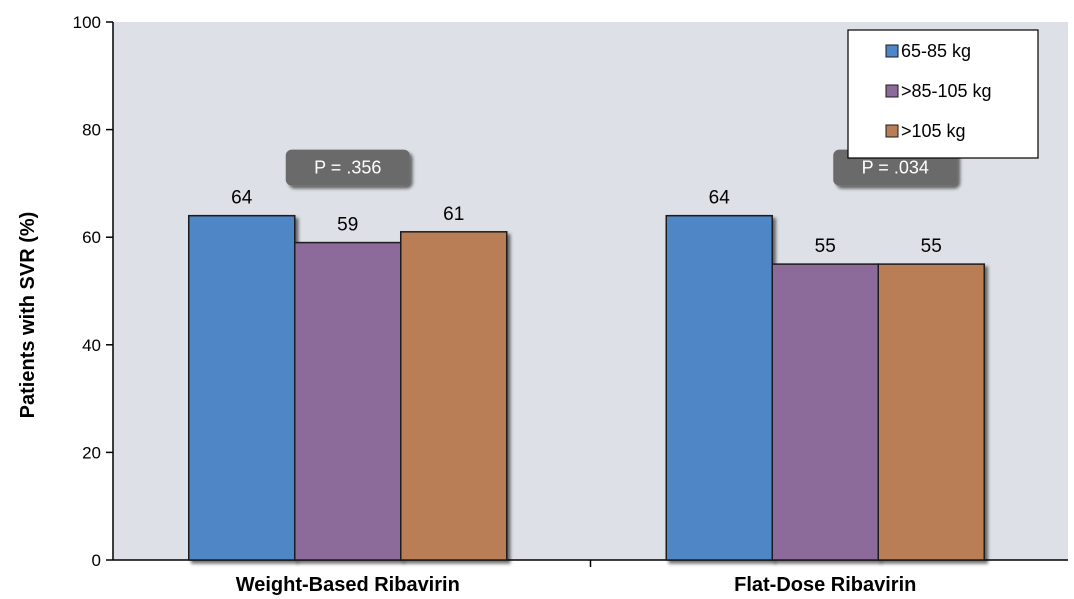 Image resolution: width=1074 pixels, height=599 pixels. What do you see at coordinates (91, 345) in the screenshot?
I see `y-tick-label: 40` at bounding box center [91, 345].